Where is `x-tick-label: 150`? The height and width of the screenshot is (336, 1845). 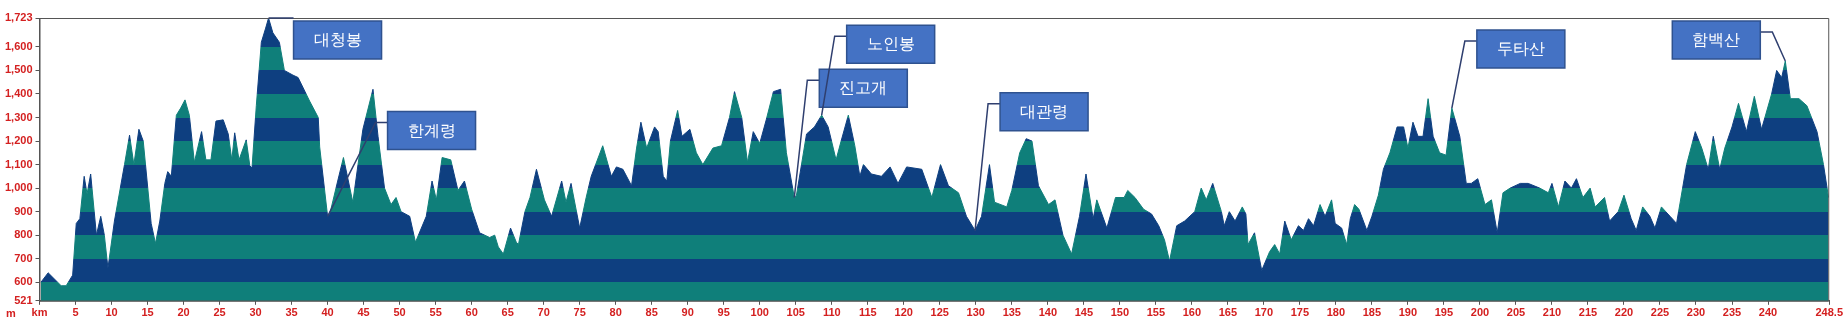 x-tick-label: 150 is located at coordinates (1120, 312).